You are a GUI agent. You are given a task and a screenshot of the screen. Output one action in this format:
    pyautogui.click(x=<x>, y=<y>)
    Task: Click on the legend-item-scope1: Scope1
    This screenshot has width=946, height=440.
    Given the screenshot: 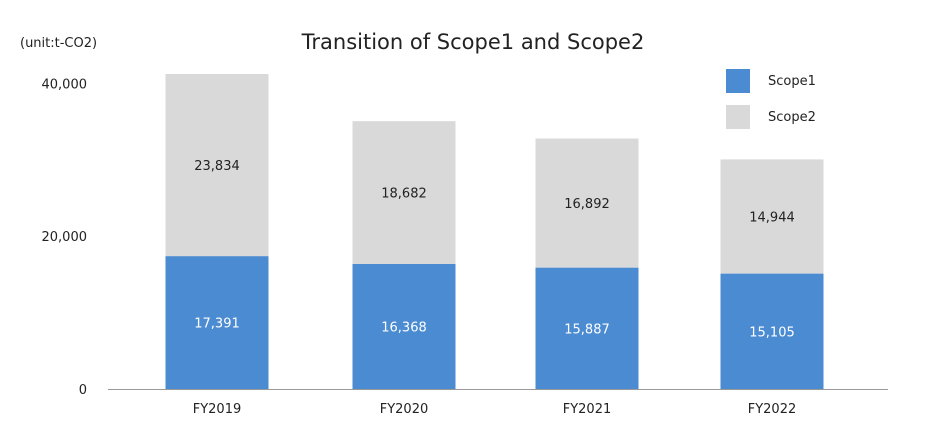 What is the action you would take?
    pyautogui.click(x=771, y=81)
    